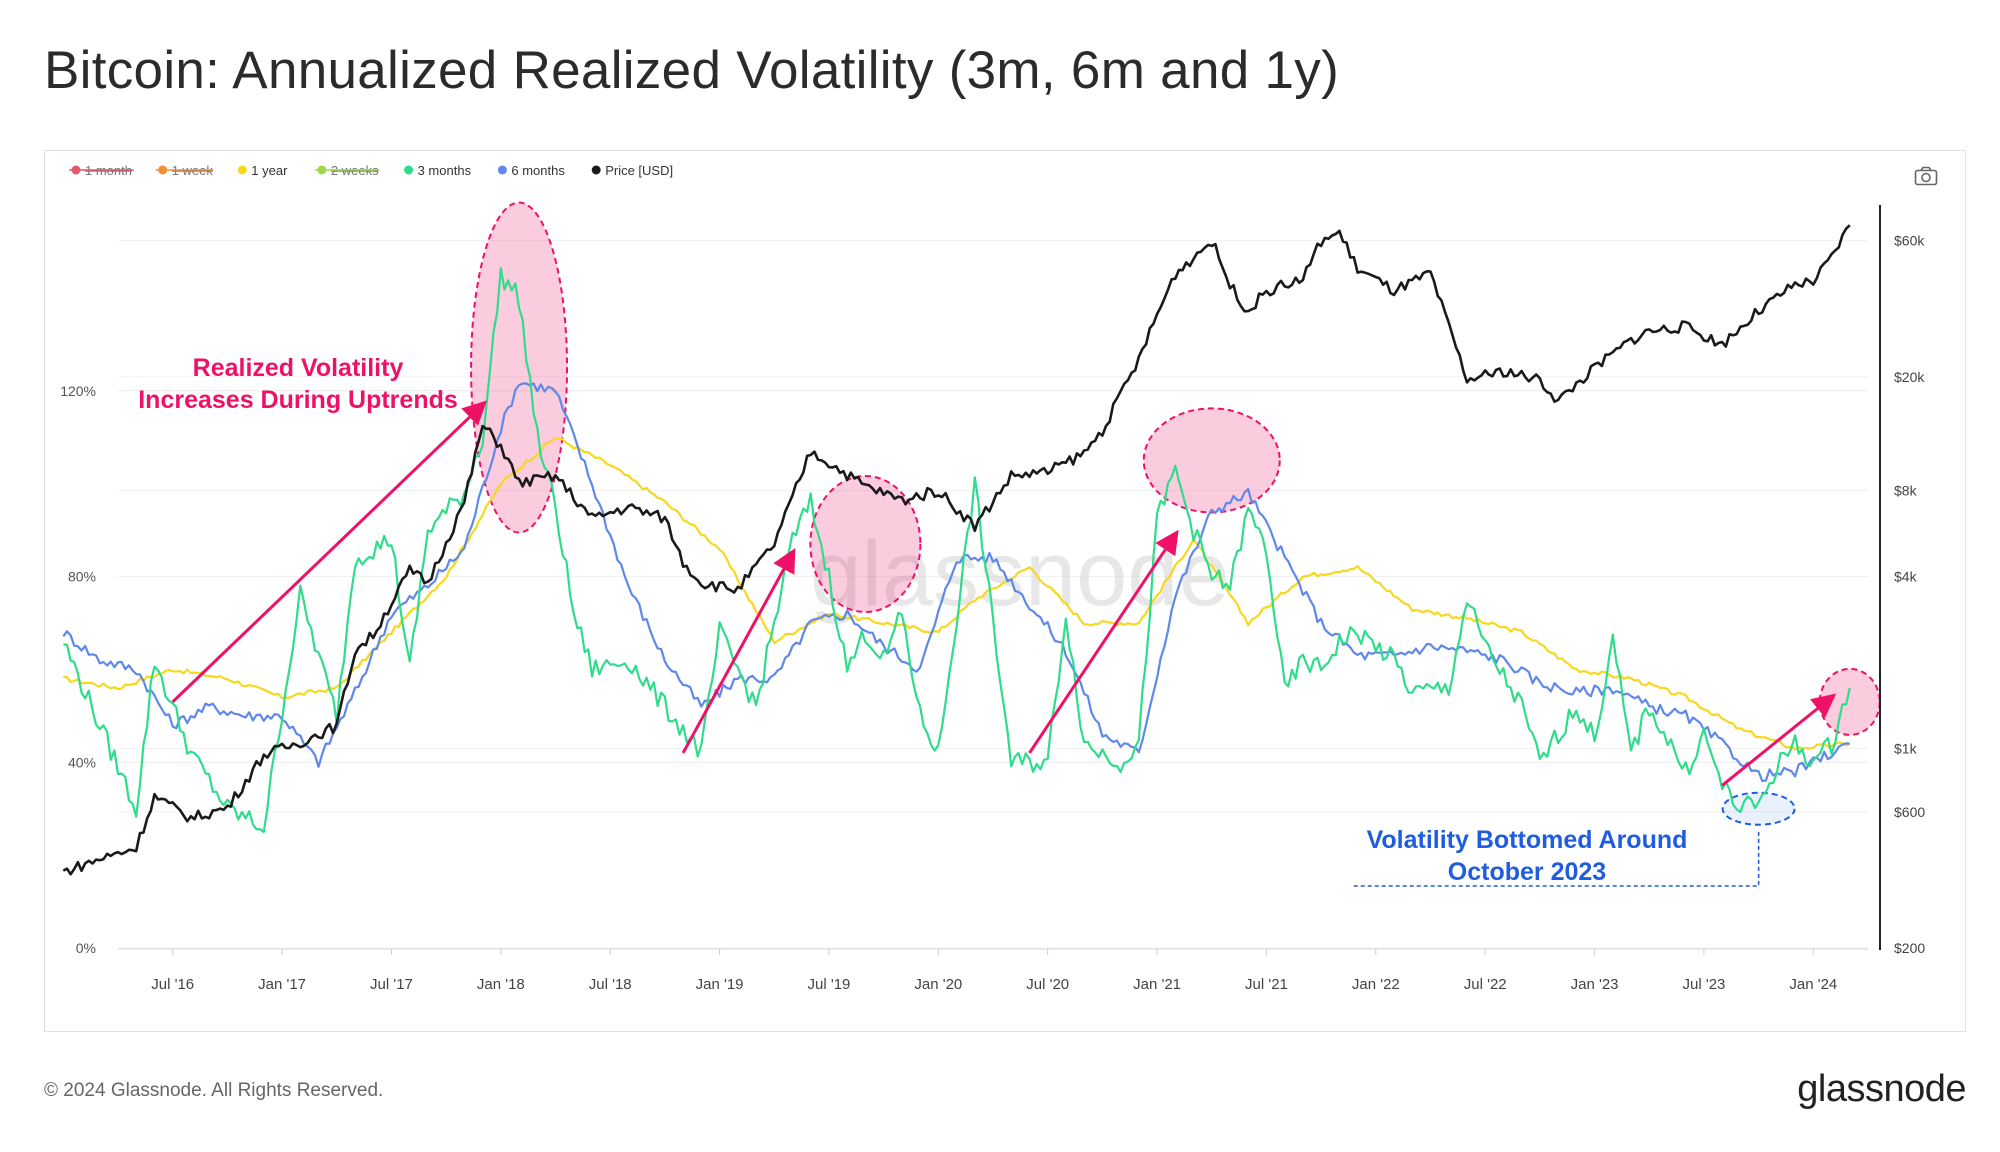 This screenshot has width=2000, height=1152. I want to click on x-tick-label: Jul '20, so click(1047, 984).